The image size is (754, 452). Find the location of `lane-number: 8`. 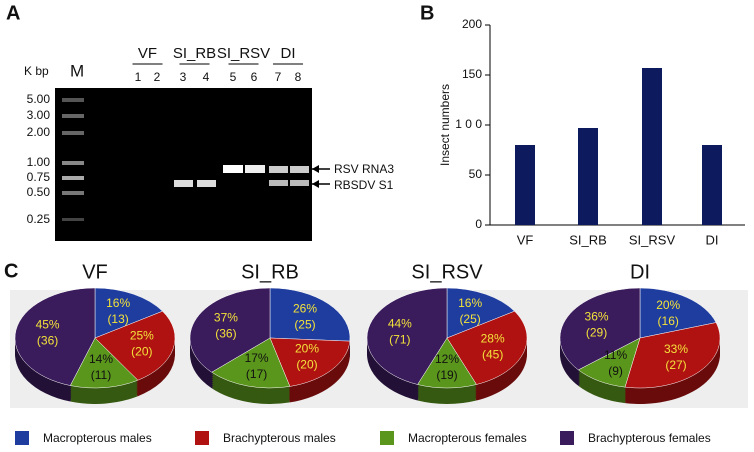

lane-number: 8 is located at coordinates (298, 77).